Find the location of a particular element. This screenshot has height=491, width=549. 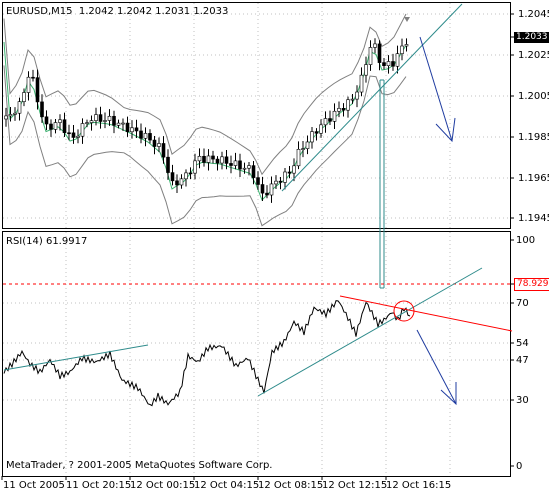

rsi-resistance-line is located at coordinates (426, 313).